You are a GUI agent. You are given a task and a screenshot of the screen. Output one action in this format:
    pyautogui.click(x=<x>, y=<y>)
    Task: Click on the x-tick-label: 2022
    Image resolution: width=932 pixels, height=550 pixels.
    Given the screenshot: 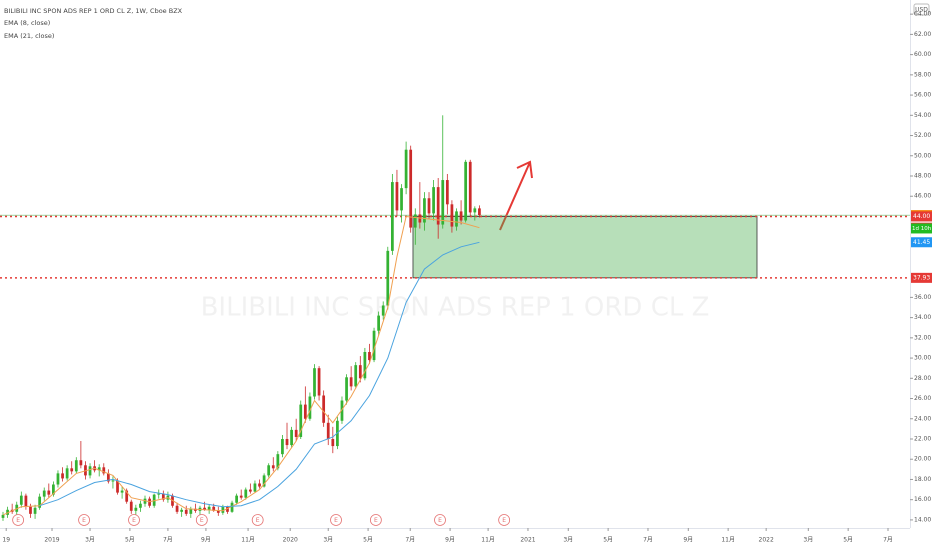 What is the action you would take?
    pyautogui.click(x=766, y=540)
    